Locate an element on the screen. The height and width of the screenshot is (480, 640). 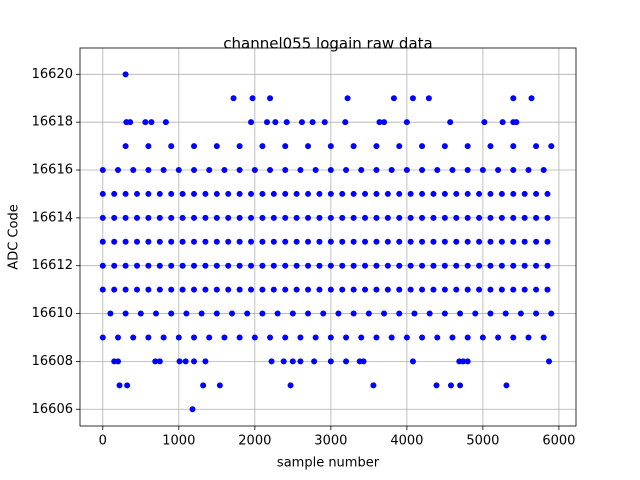
x-tick-label: 0 is located at coordinates (103, 441).